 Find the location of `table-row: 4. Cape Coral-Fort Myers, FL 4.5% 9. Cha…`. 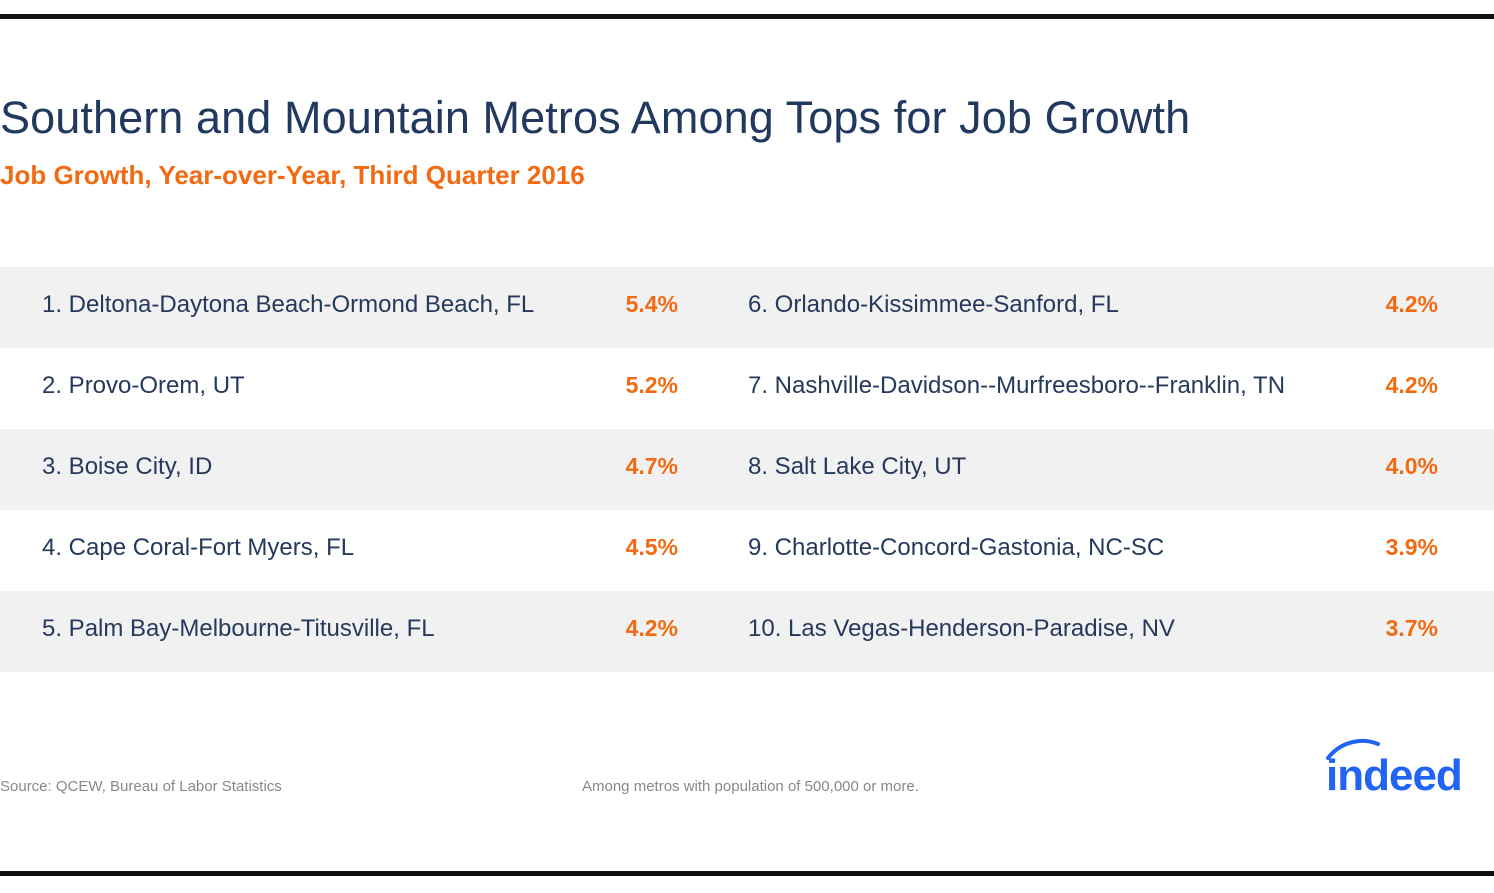

table-row: 4. Cape Coral-Fort Myers, FL 4.5% 9. Cha… is located at coordinates (747, 550).